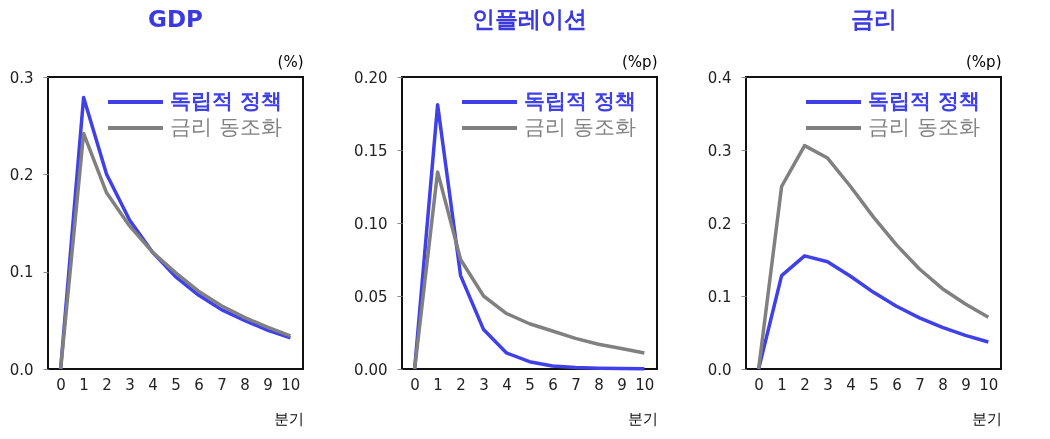 The height and width of the screenshot is (439, 1050). Describe the element at coordinates (371, 369) in the screenshot. I see `y-tick-label: 0.00` at that location.